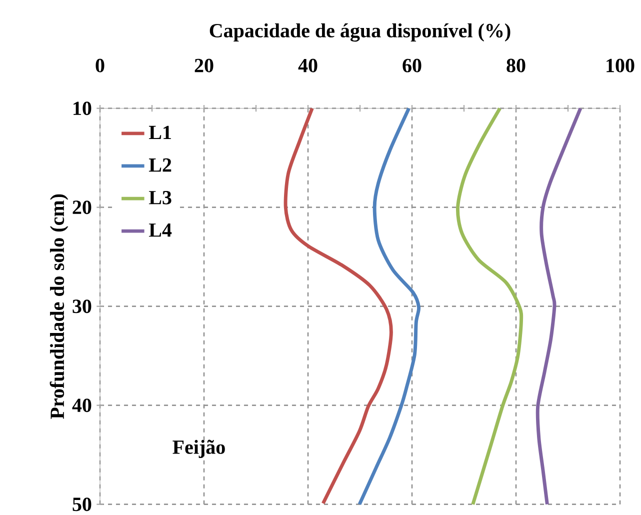  Describe the element at coordinates (159, 133) in the screenshot. I see `legend-label: L1` at that location.